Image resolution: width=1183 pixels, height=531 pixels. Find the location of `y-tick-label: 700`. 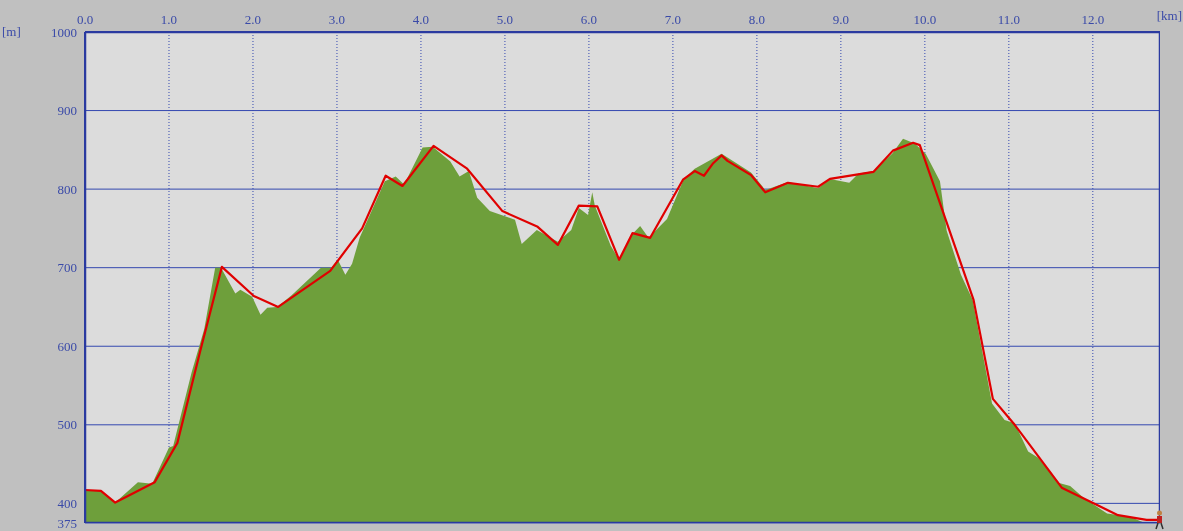

y-tick-label: 700 is located at coordinates (67, 268).